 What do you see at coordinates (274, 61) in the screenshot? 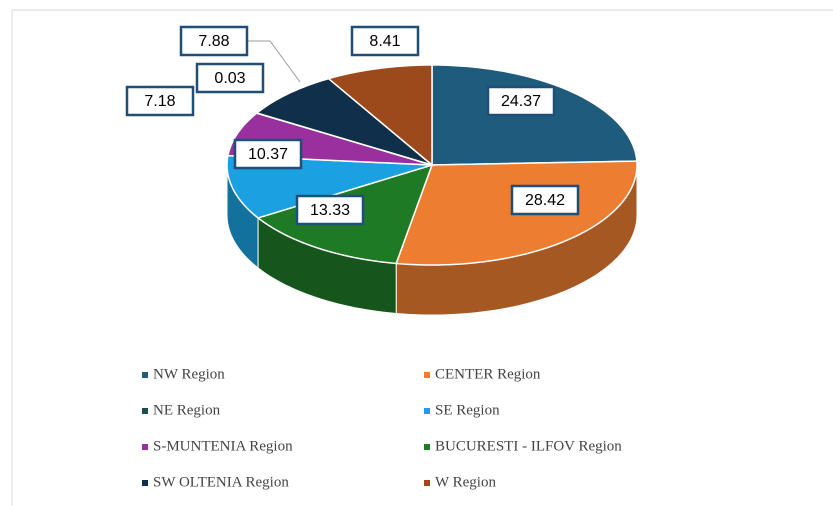
I see `leader-line` at bounding box center [274, 61].